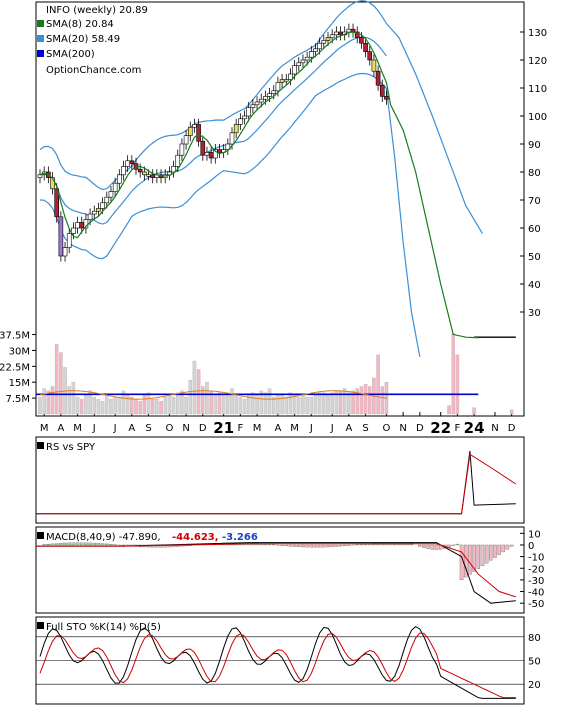  What do you see at coordinates (280, 570) in the screenshot?
I see `panel-frame-macd` at bounding box center [280, 570].